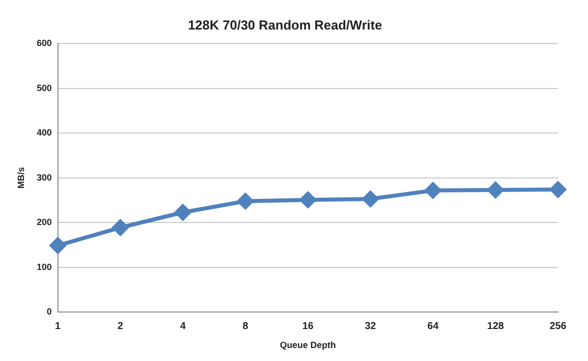 Image resolution: width=588 pixels, height=361 pixels. What do you see at coordinates (308, 326) in the screenshot?
I see `x-tick-label: 16` at bounding box center [308, 326].